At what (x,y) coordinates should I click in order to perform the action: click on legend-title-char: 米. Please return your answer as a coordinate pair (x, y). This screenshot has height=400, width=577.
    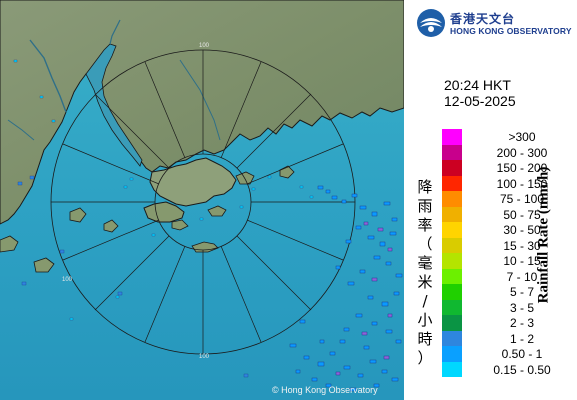
    Looking at the image, I should click on (425, 282).